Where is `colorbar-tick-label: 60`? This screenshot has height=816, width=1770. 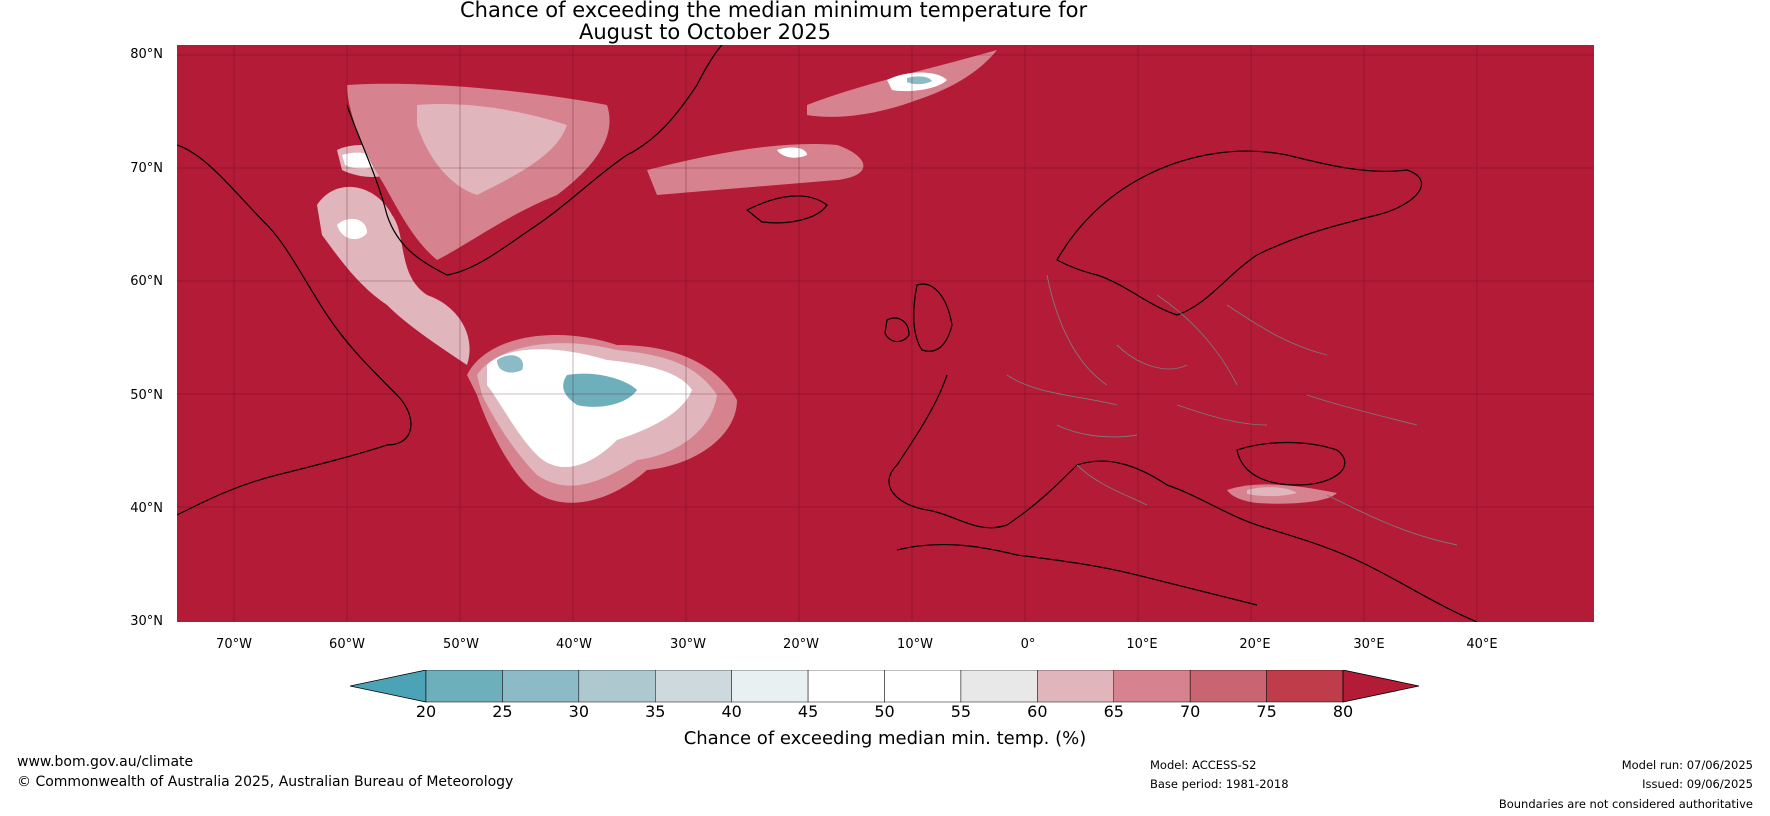 colorbar-tick-label: 60 is located at coordinates (1037, 711).